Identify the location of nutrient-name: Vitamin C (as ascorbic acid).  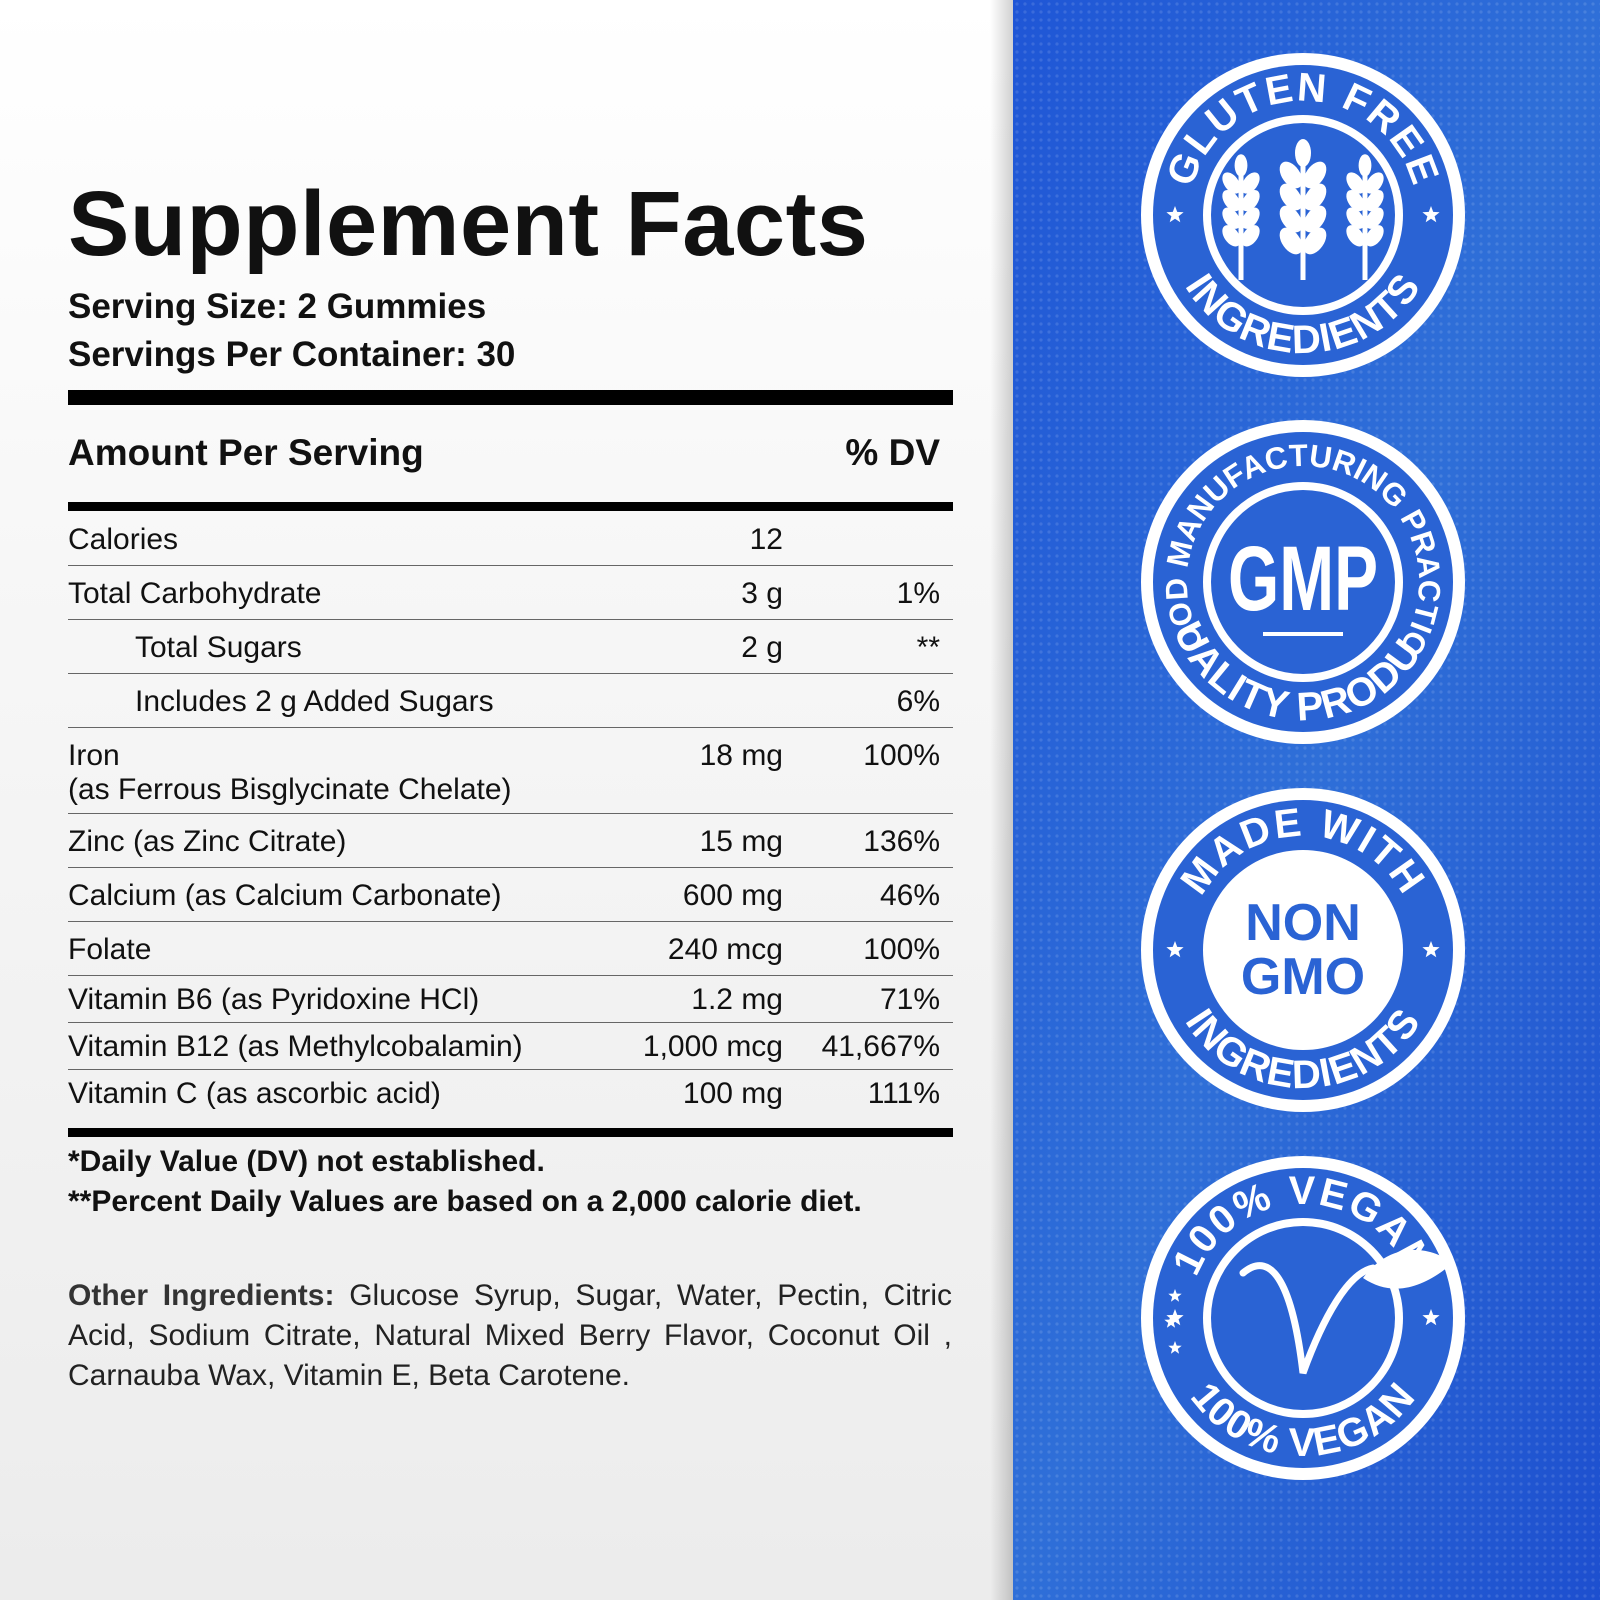
(254, 1093).